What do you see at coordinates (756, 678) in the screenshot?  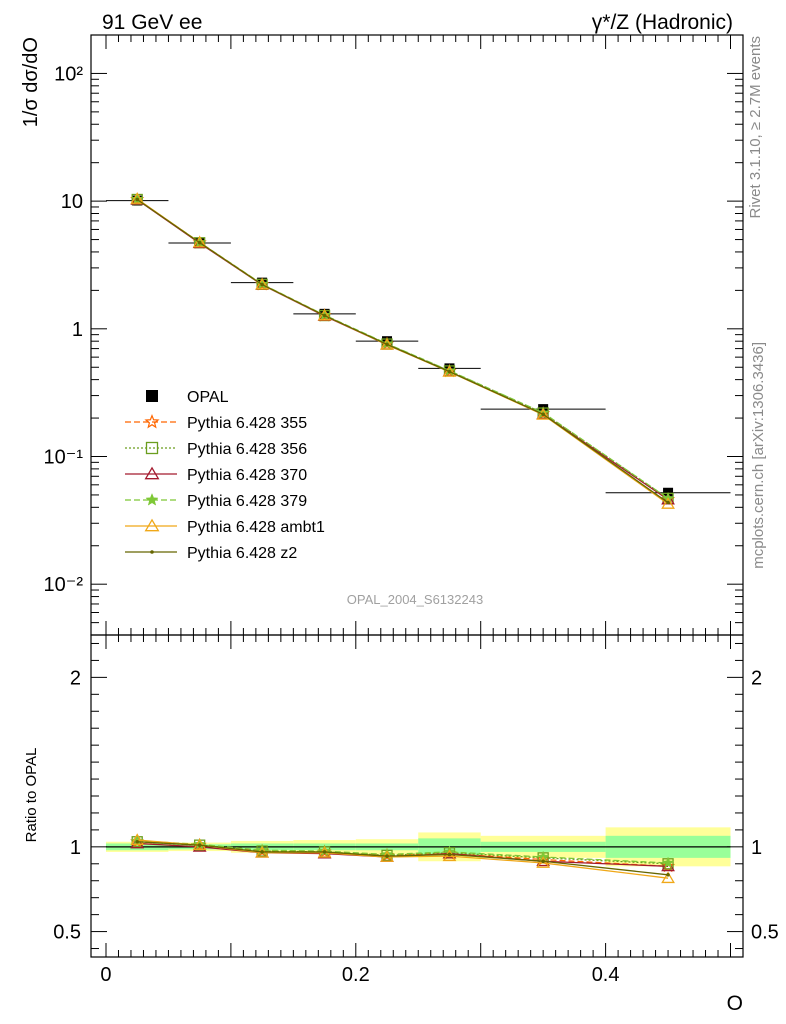 I see `y-tick-label-right: 2` at bounding box center [756, 678].